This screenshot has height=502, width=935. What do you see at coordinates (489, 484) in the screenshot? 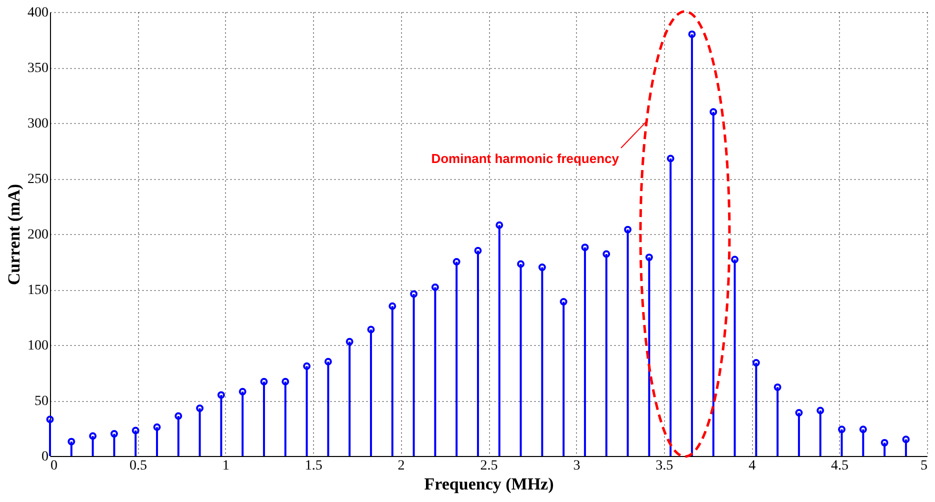
I see `x-axis-title: Frequency (MHz)` at bounding box center [489, 484].